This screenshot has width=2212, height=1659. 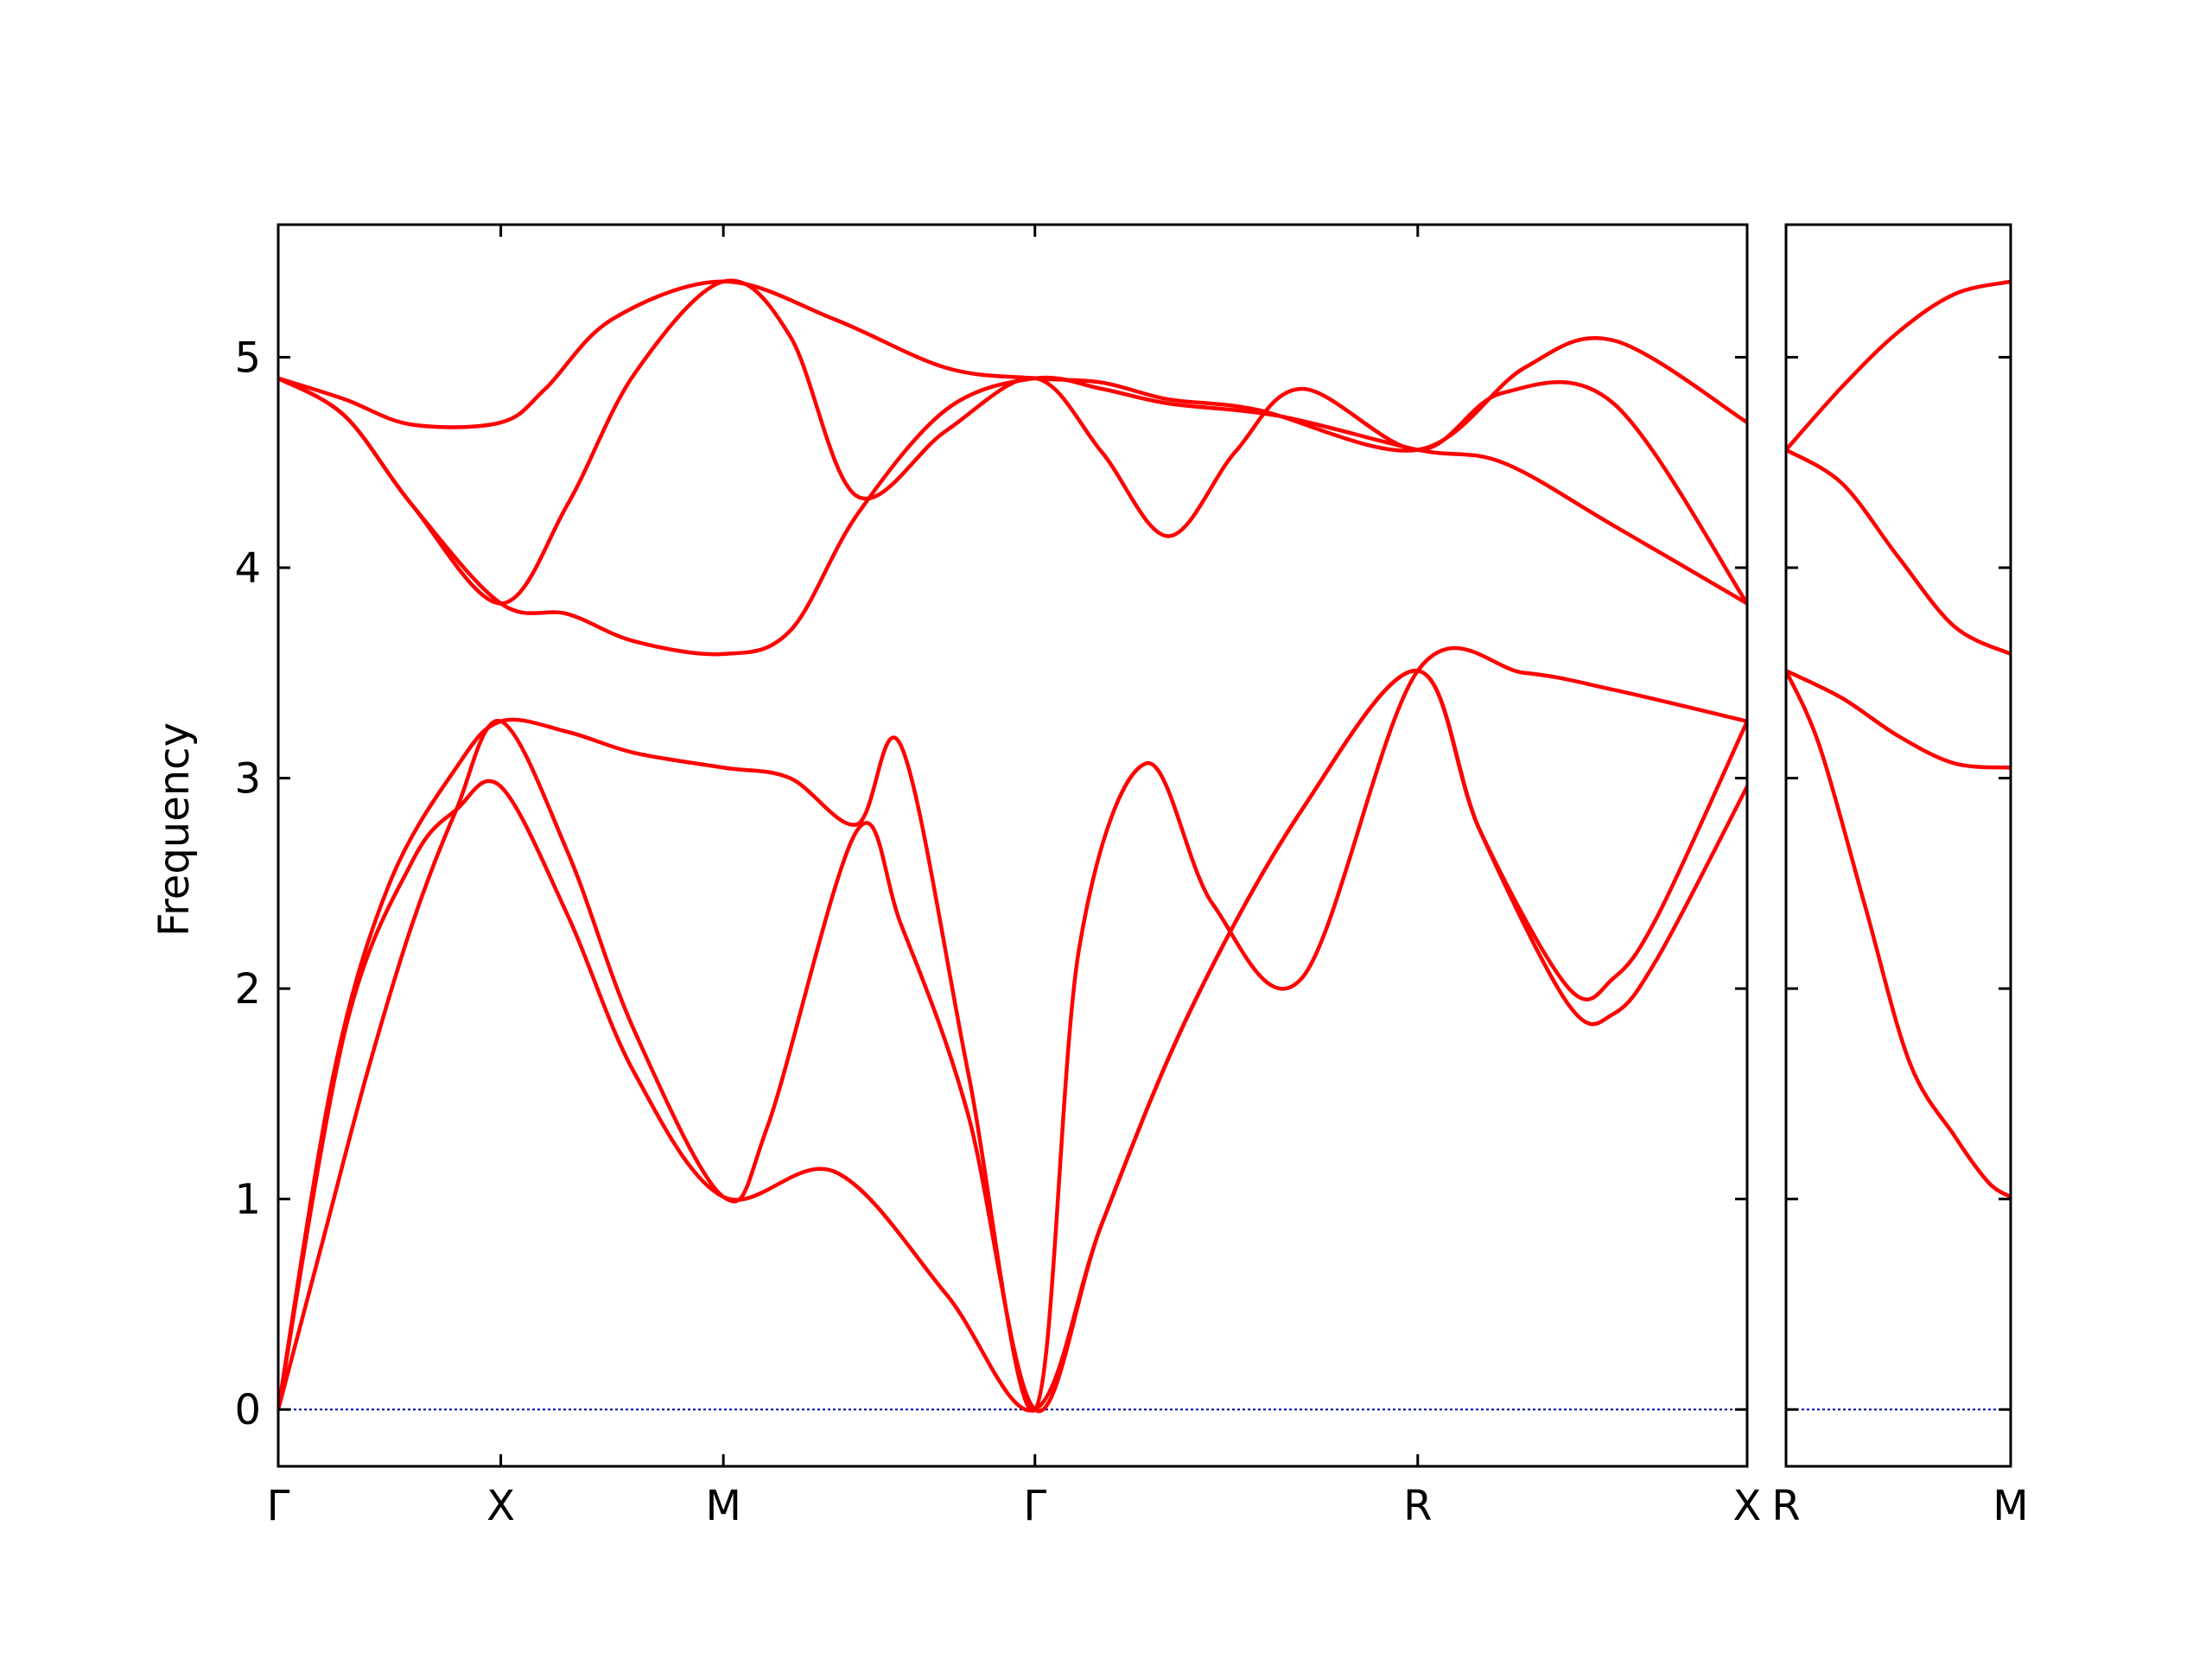 What do you see at coordinates (247, 568) in the screenshot?
I see `y-tick-label: 4` at bounding box center [247, 568].